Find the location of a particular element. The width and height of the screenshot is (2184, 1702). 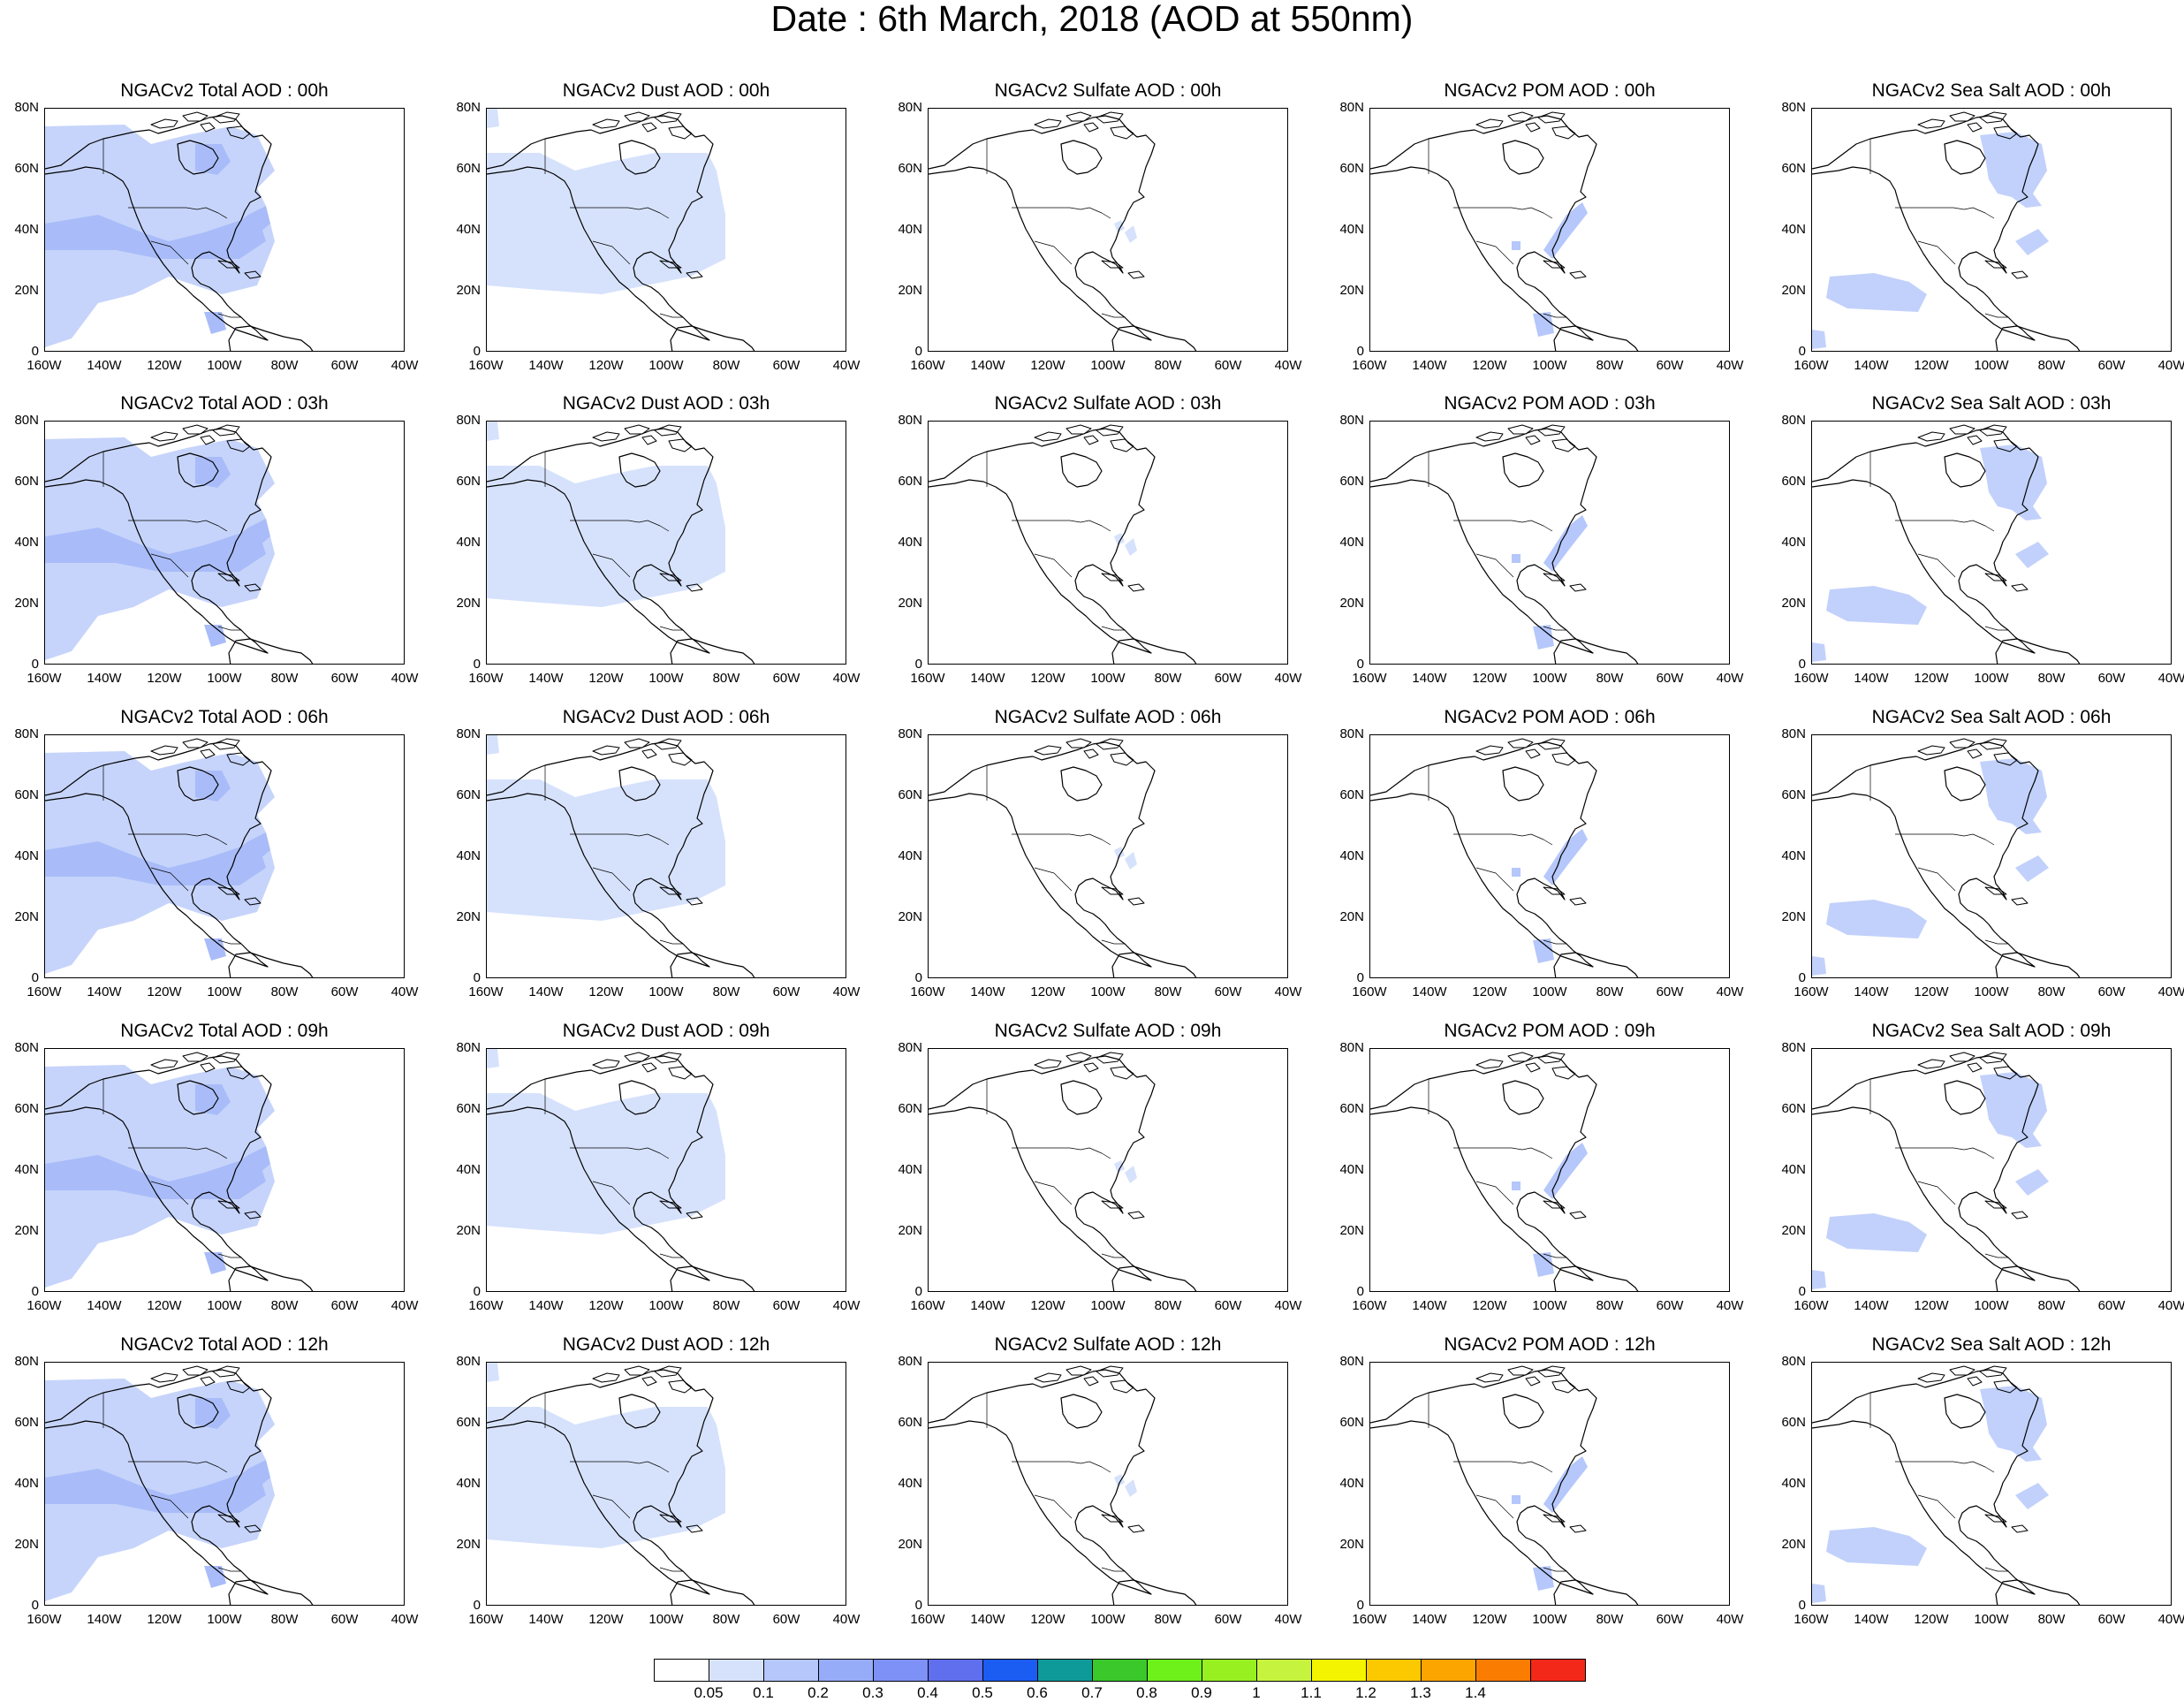

x-tick-label: 140W is located at coordinates (1429, 678).